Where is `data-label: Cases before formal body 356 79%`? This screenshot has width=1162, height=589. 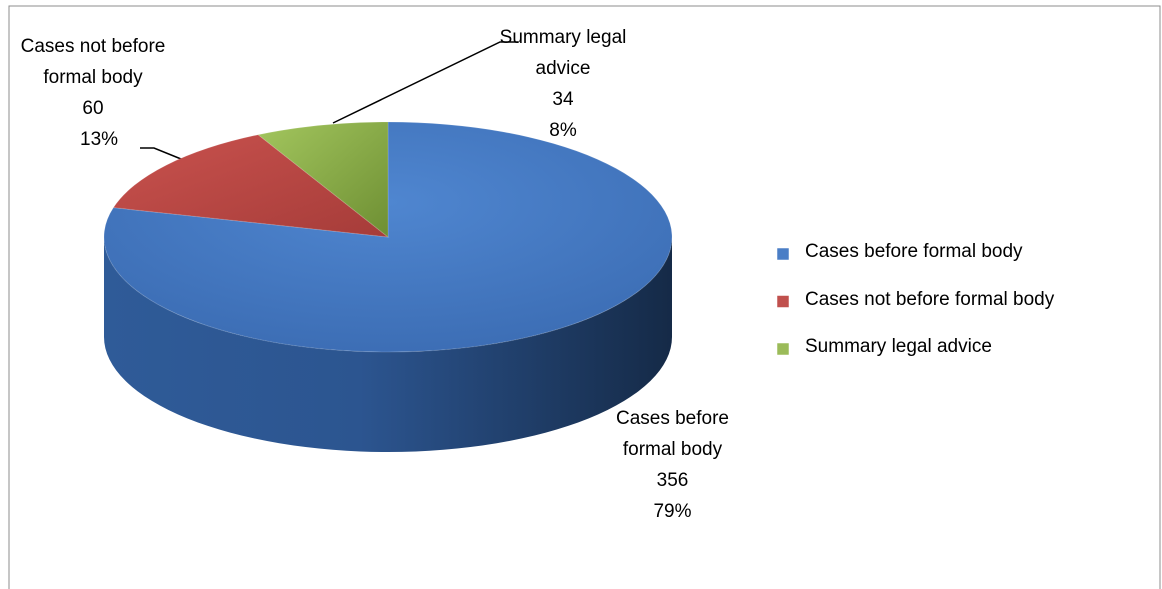 data-label: Cases before formal body 356 79% is located at coordinates (672, 465).